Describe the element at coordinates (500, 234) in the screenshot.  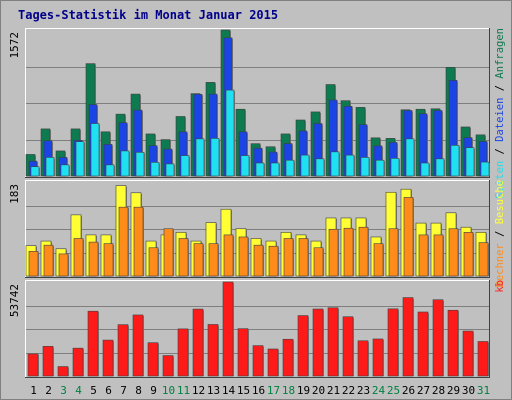
I see `legend: Rechner / Besuche` at that location.